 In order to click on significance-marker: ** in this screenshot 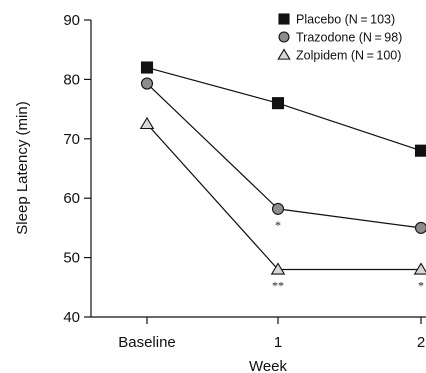, I will do `click(278, 285)`.